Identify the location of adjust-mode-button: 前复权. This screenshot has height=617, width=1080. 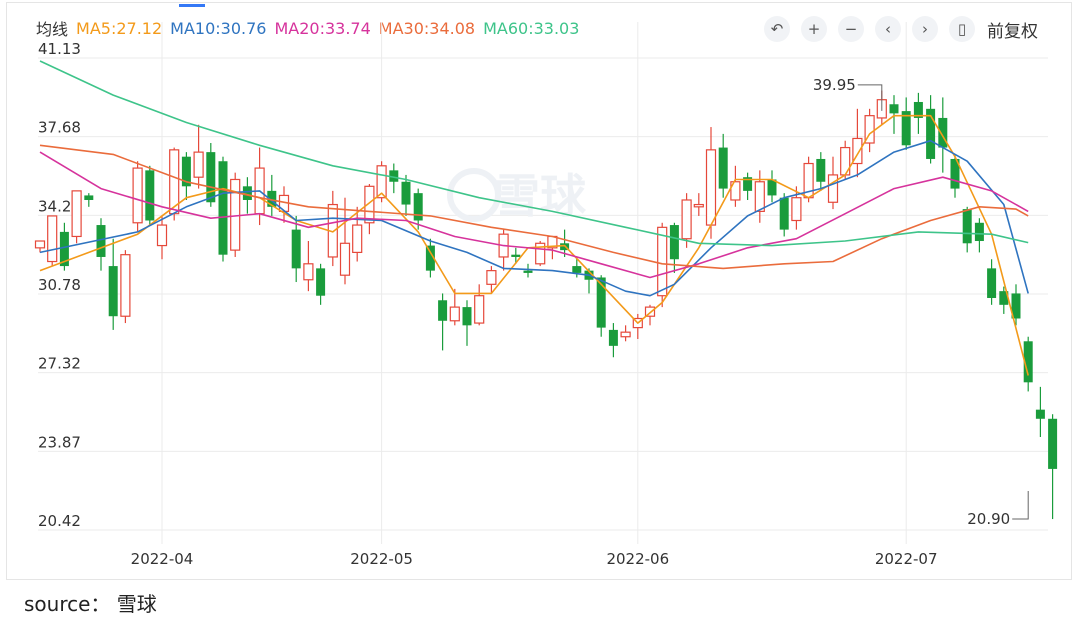
(1012, 31).